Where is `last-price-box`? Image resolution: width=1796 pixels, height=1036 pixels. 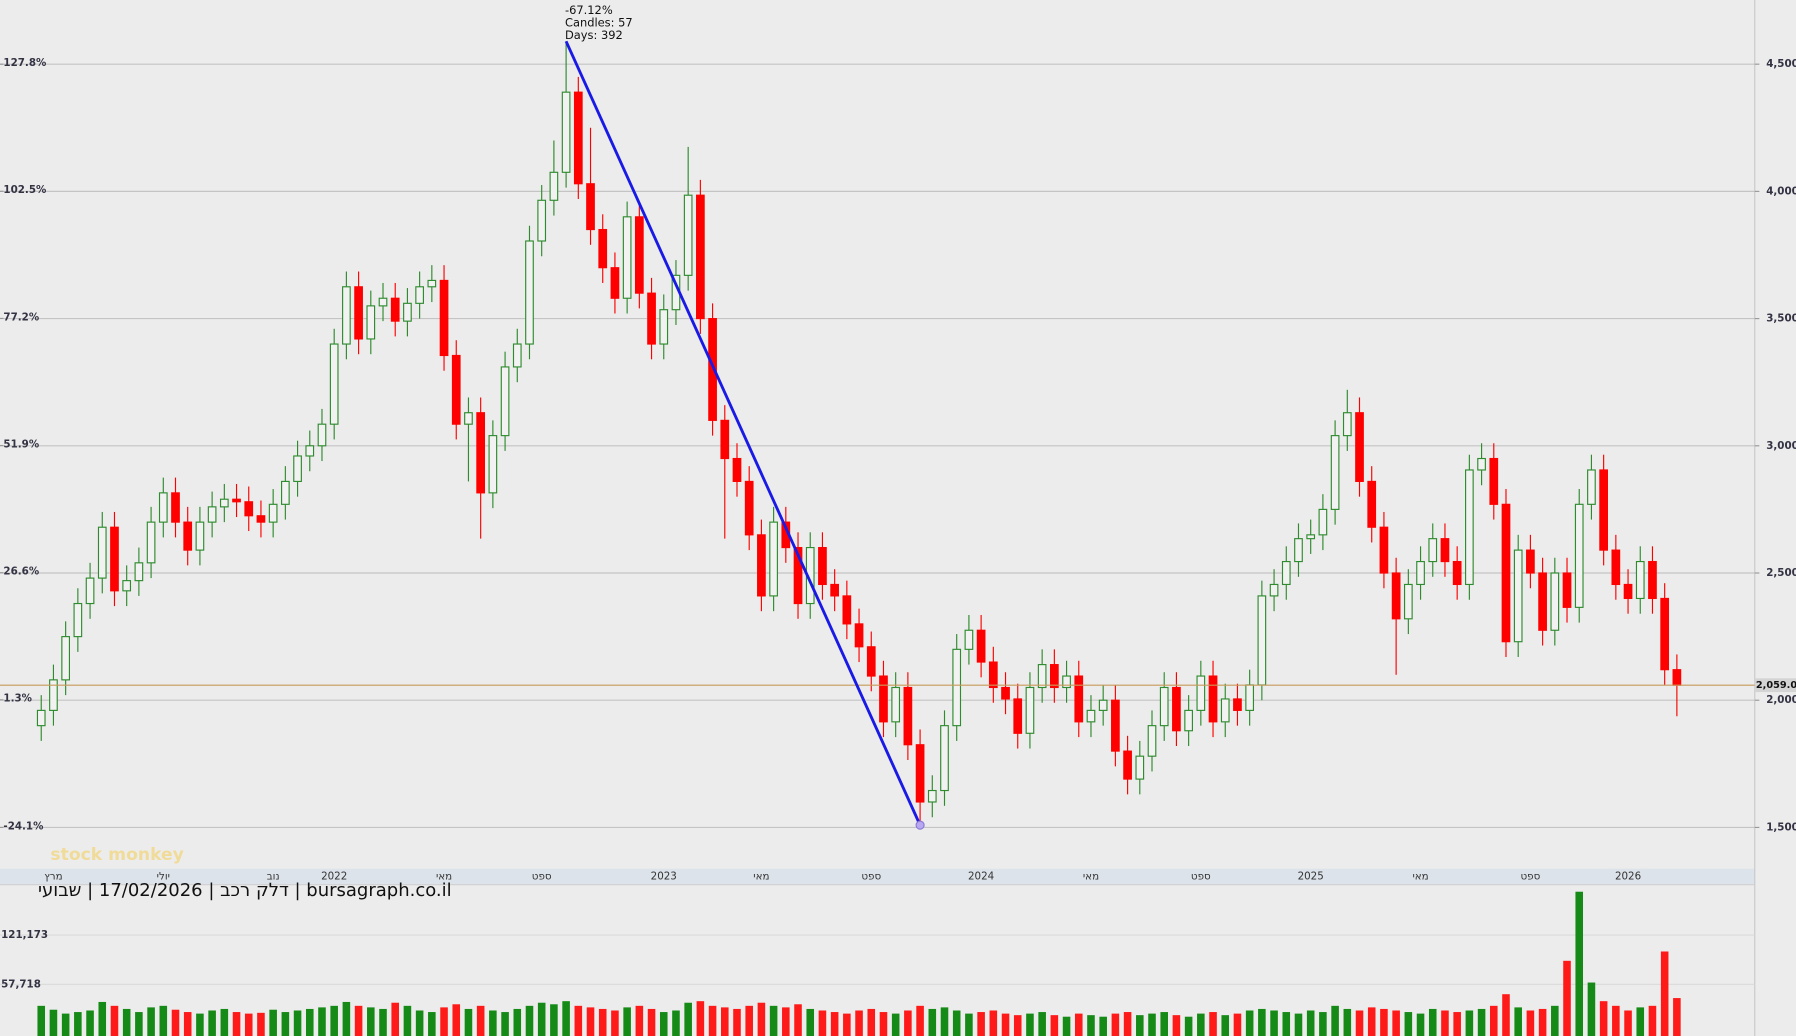 last-price-box is located at coordinates (1775, 685).